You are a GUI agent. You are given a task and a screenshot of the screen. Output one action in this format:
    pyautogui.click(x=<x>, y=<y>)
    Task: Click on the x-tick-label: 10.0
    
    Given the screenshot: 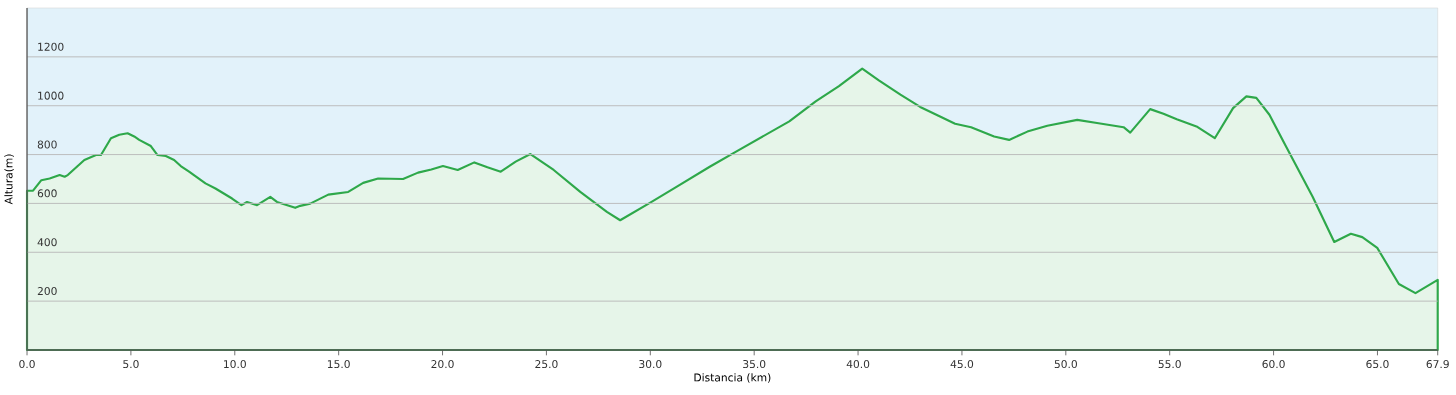 What is the action you would take?
    pyautogui.click(x=235, y=364)
    